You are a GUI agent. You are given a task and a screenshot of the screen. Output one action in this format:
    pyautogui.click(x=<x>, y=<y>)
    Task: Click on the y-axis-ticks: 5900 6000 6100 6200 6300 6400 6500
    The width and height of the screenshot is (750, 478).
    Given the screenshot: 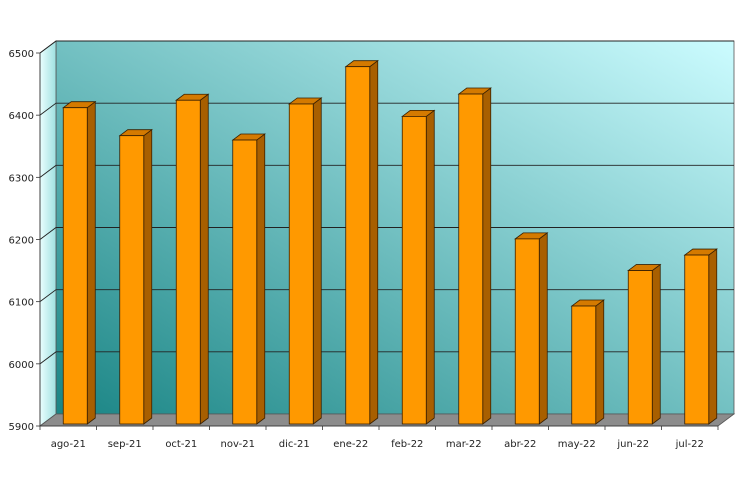 What is the action you would take?
    pyautogui.click(x=25, y=241)
    